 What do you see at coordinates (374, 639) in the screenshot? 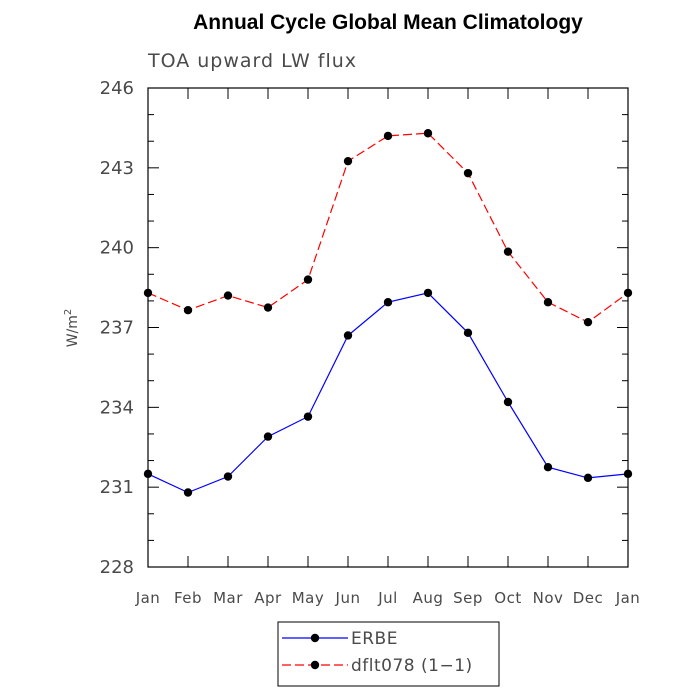
I see `legend-label-erbe: ERBE` at bounding box center [374, 639].